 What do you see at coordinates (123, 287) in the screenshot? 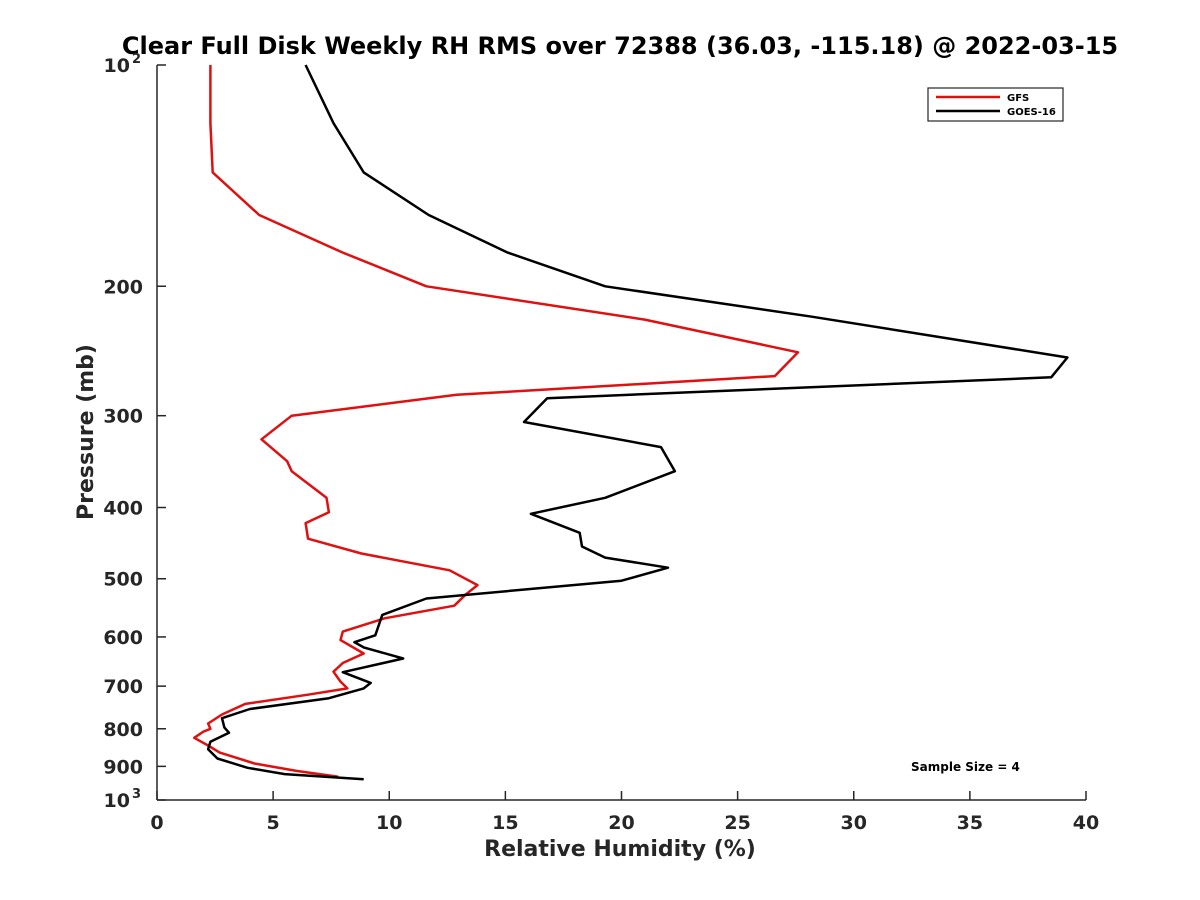
I see `y-tick-label: 200` at bounding box center [123, 287].